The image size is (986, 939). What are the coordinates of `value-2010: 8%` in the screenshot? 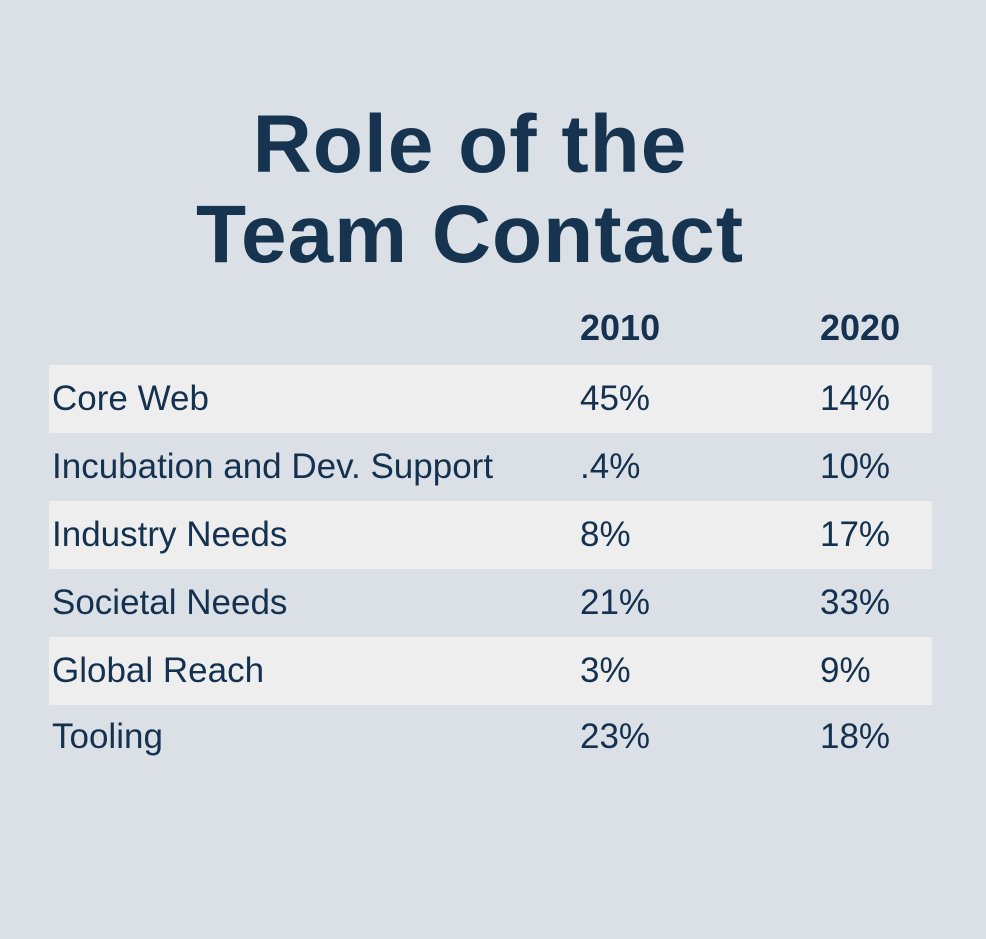 It's located at (605, 534).